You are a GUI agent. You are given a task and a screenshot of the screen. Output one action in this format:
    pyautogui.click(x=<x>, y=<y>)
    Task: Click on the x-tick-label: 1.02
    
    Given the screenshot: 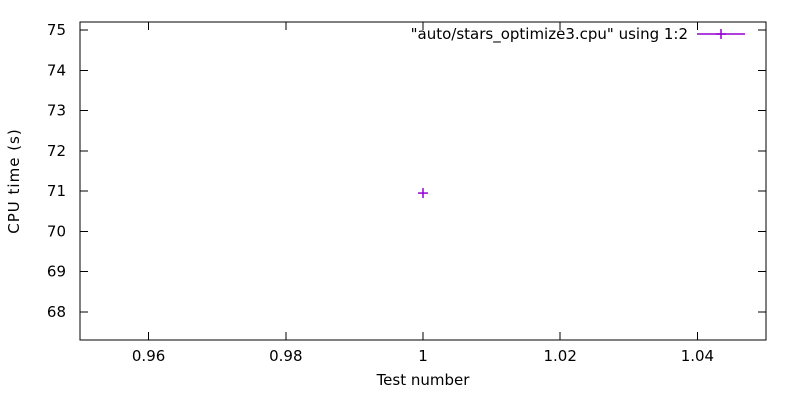 What is the action you would take?
    pyautogui.click(x=559, y=356)
    